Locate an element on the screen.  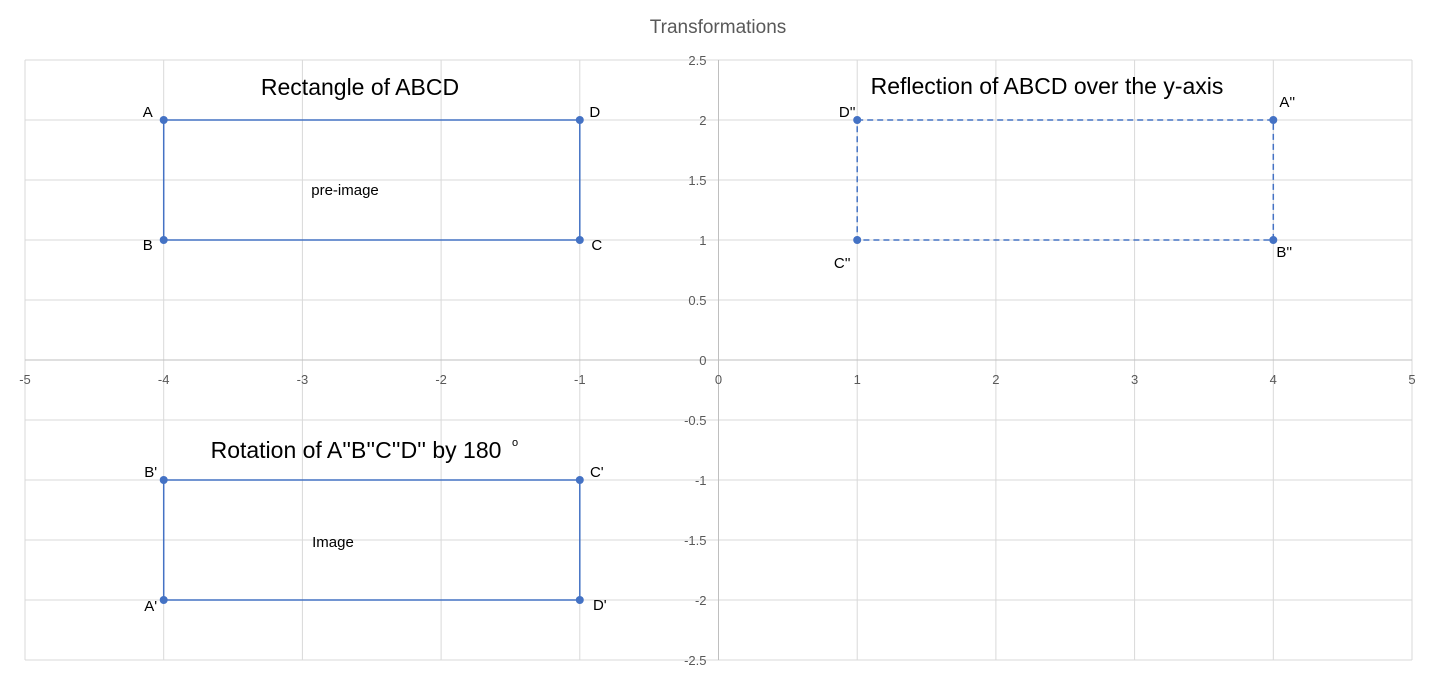
y-tick-label: 2 is located at coordinates (702, 120).